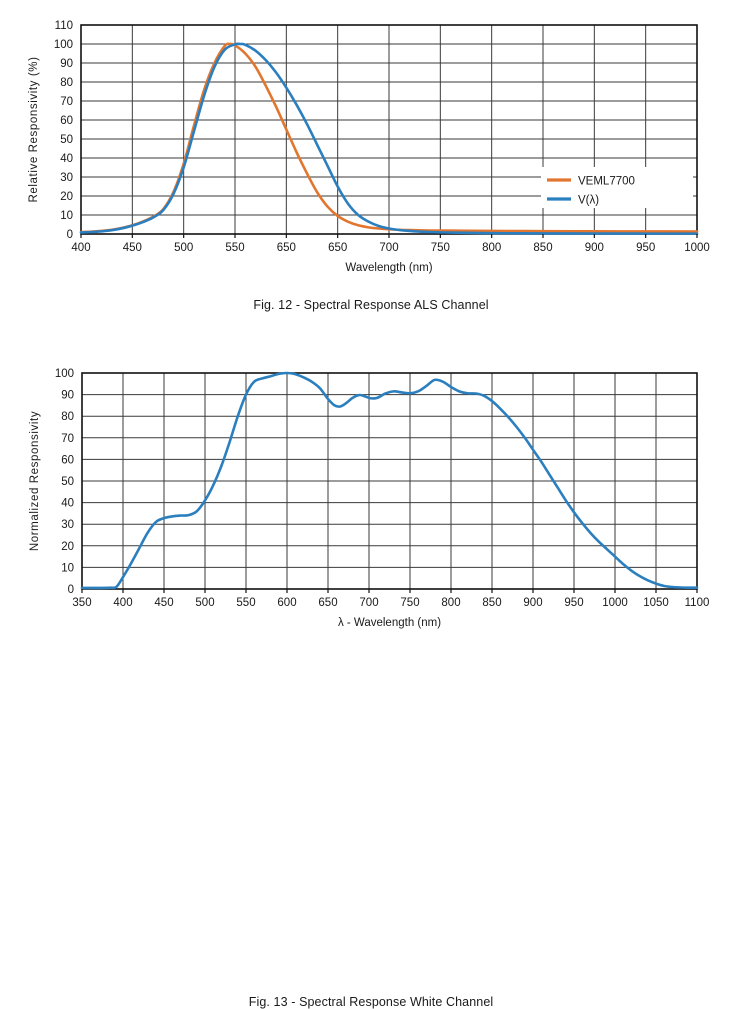  Describe the element at coordinates (606, 182) in the screenshot. I see `legend-label: VEML7700` at that location.